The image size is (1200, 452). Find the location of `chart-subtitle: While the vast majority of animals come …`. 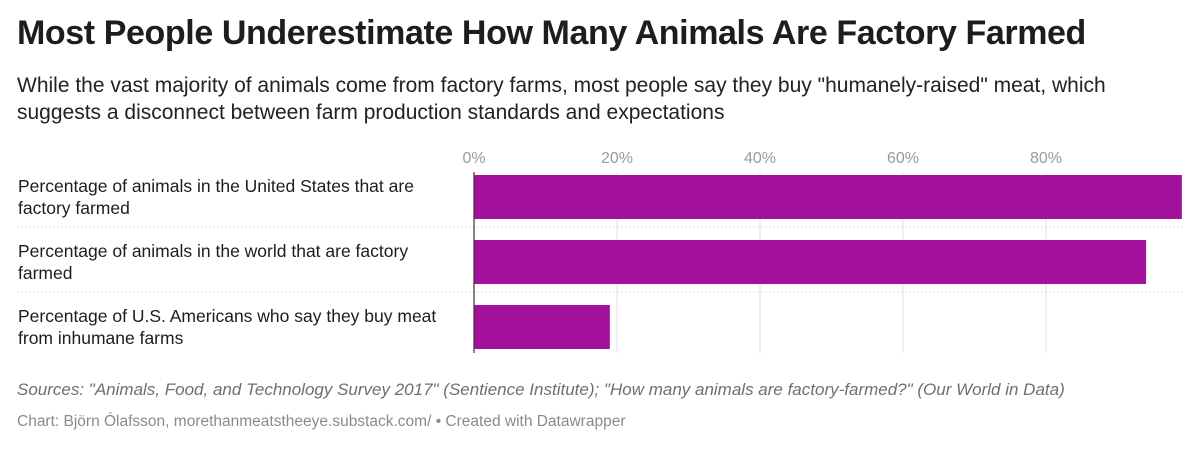

chart-subtitle: While the vast majority of animals come … is located at coordinates (561, 99).